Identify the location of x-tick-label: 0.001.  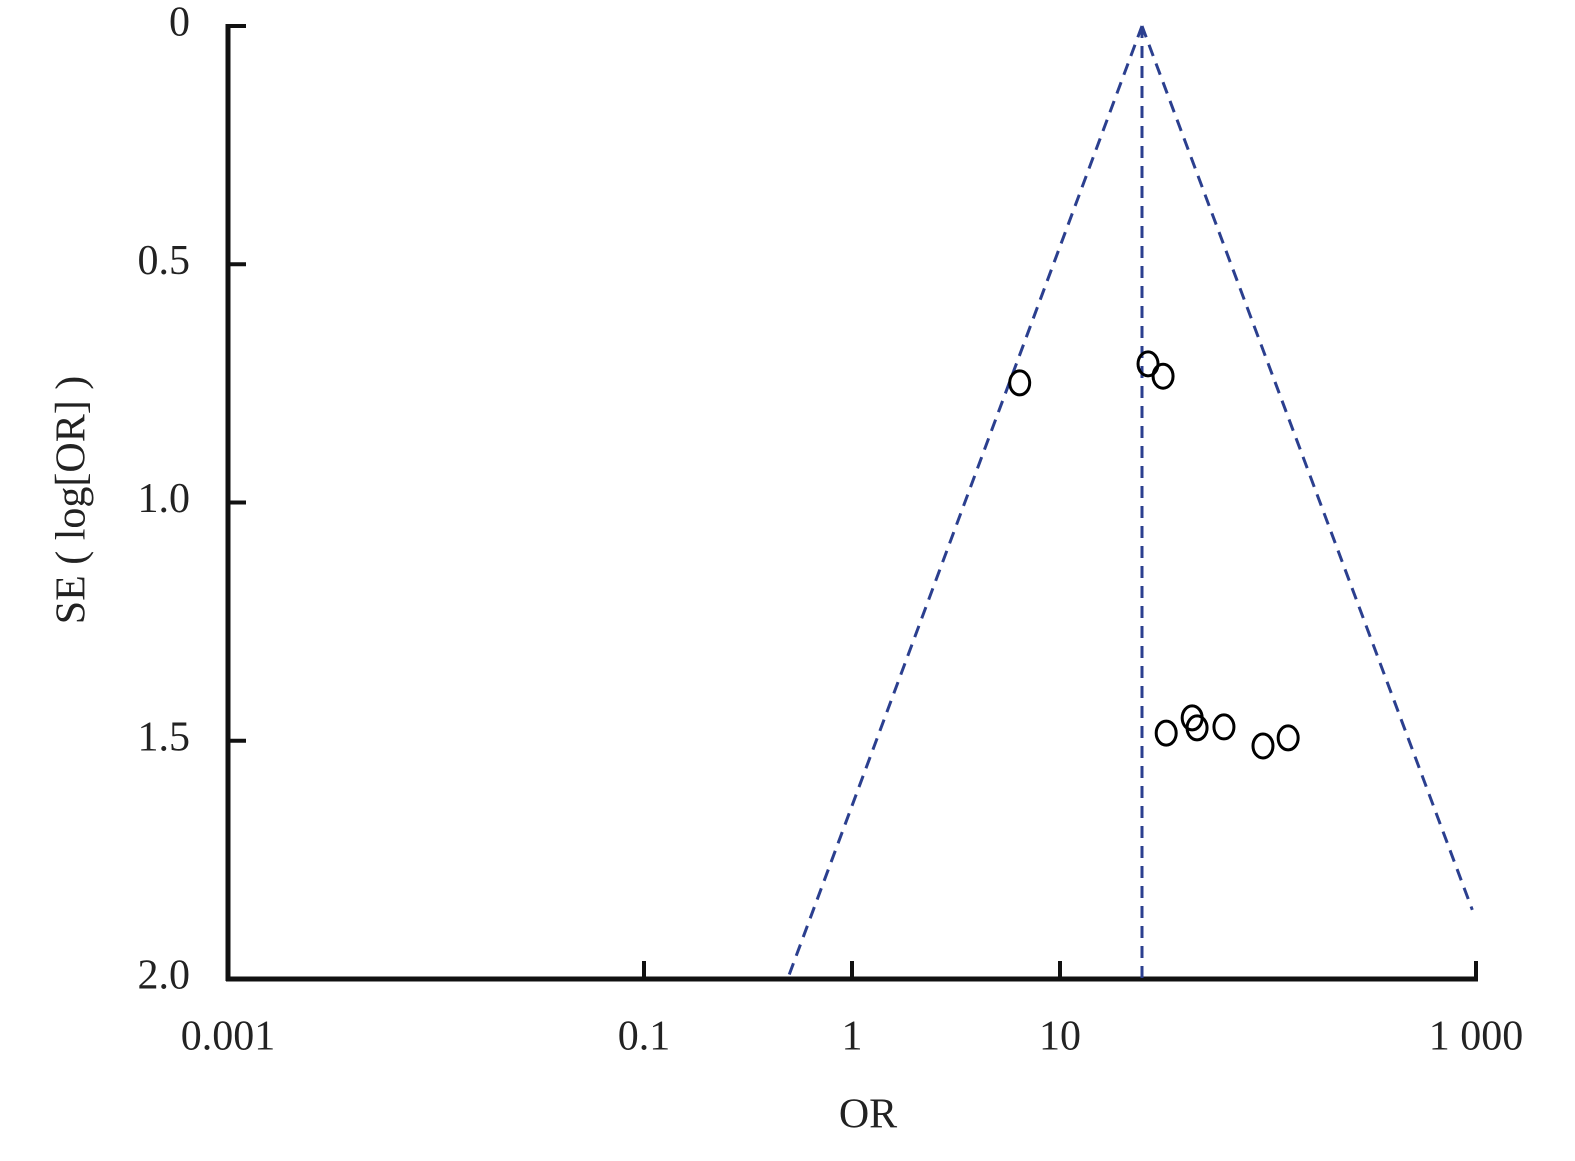
(228, 1037).